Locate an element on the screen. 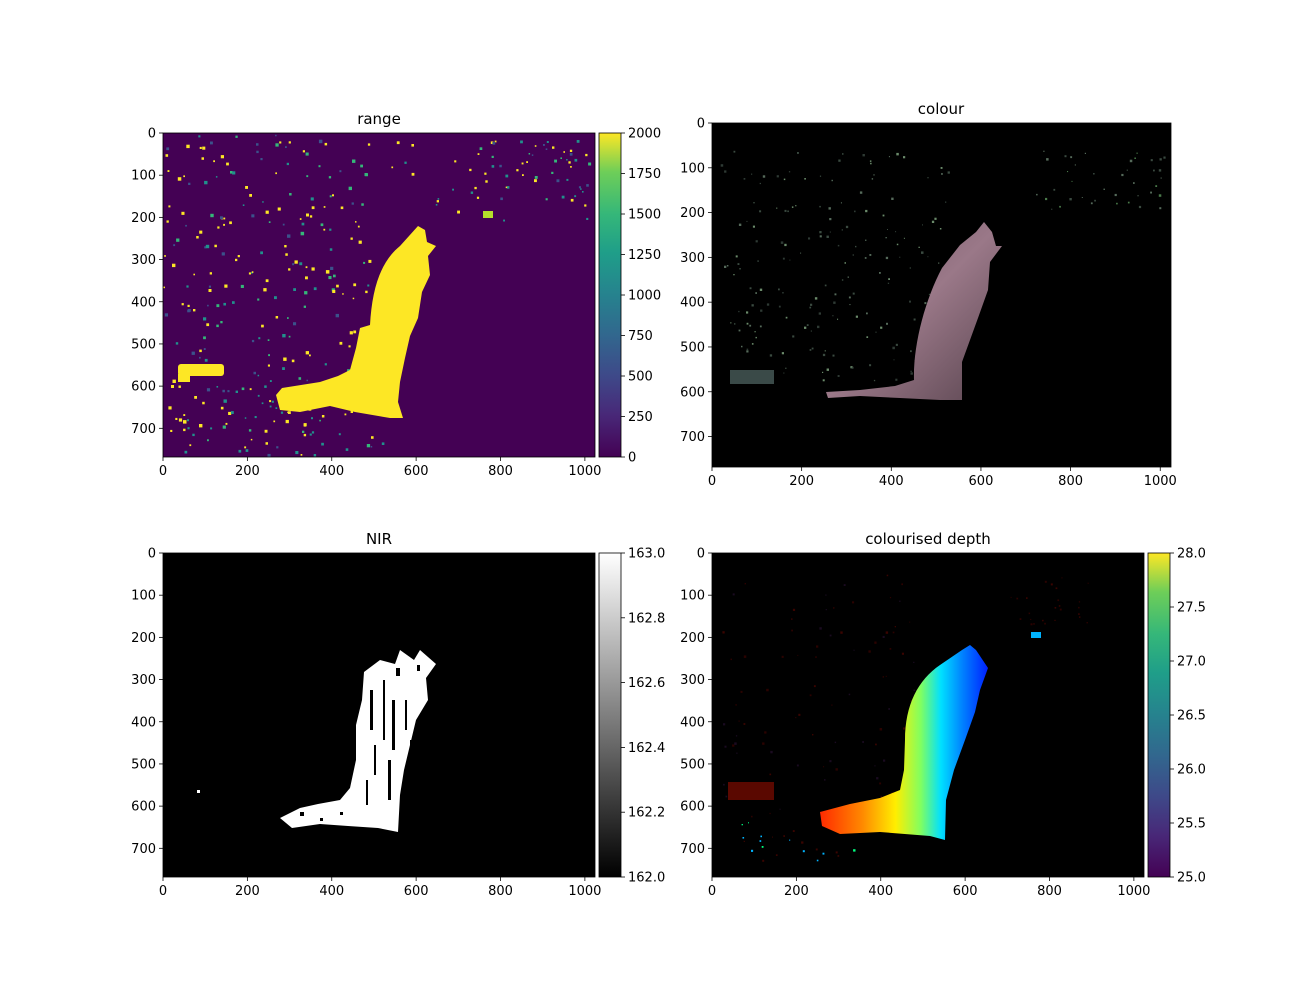 The image size is (1300, 1000). colorbar-ticks: 0 250 500 750 1000 1250 1500 1750 2000 is located at coordinates (641, 296).